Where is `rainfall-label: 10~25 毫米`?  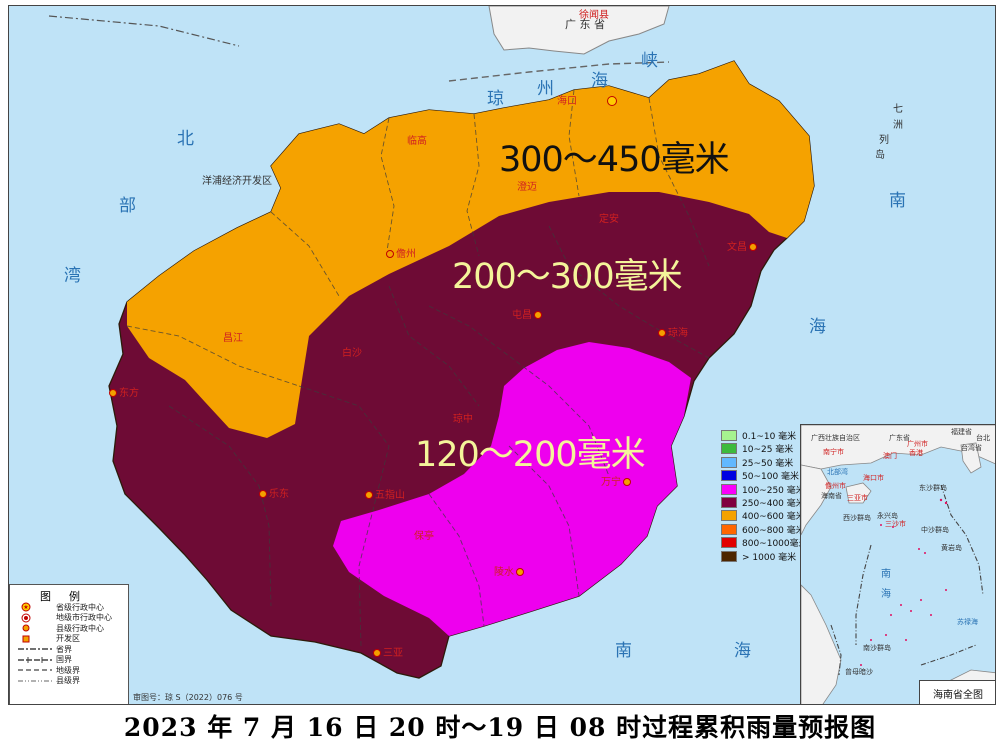 rainfall-label: 10~25 毫米 is located at coordinates (768, 450).